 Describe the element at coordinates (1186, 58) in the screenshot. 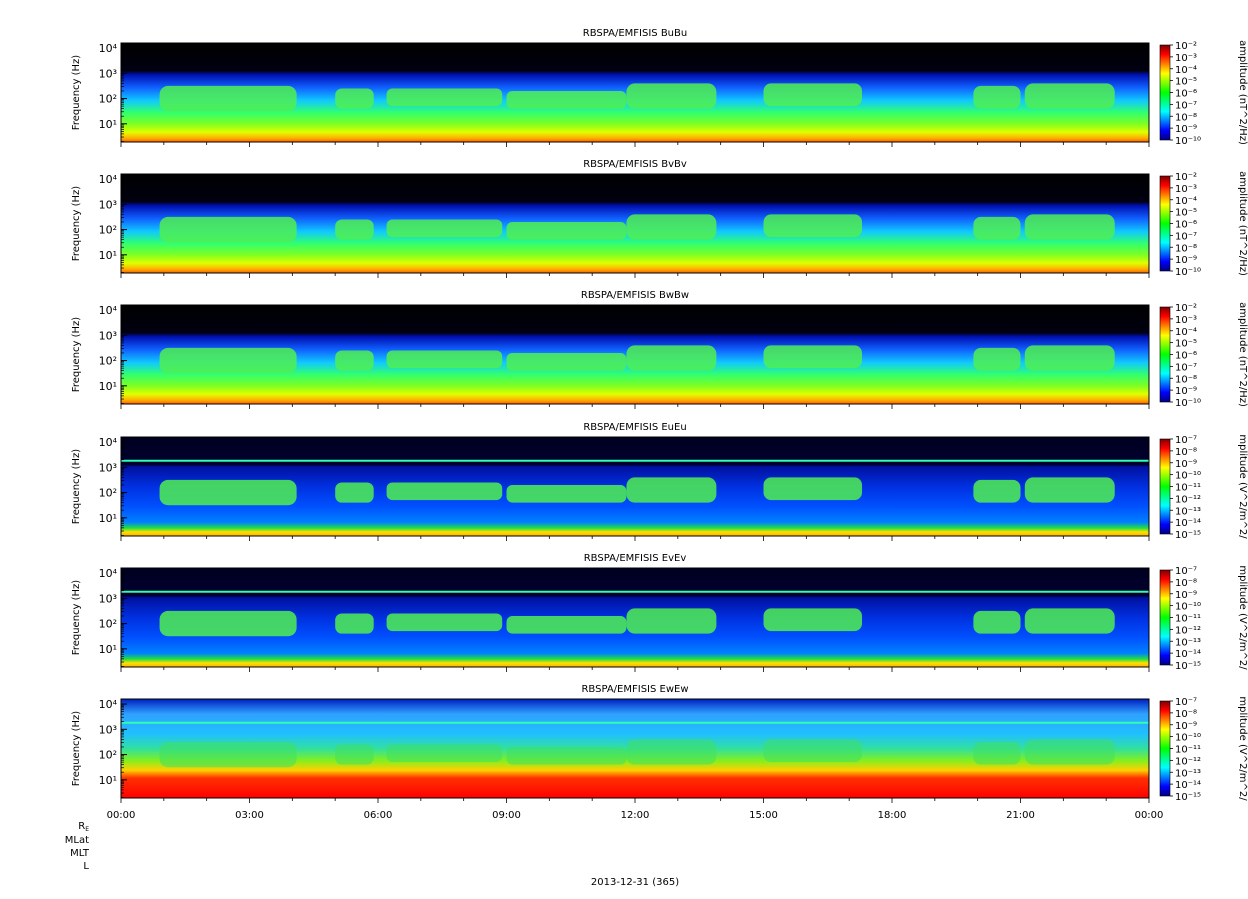

I see `colorbar-tick-label: 10⁻³` at that location.